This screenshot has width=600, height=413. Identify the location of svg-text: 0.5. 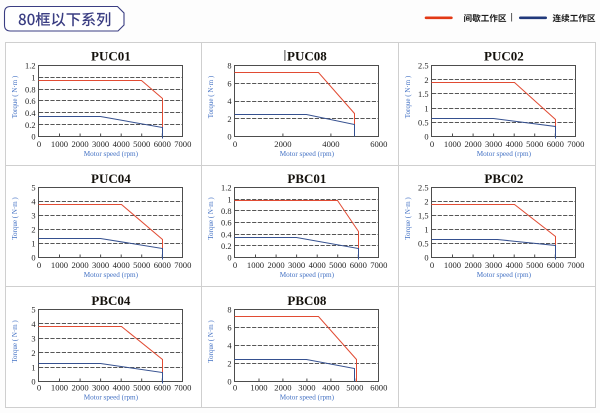
(423, 123).